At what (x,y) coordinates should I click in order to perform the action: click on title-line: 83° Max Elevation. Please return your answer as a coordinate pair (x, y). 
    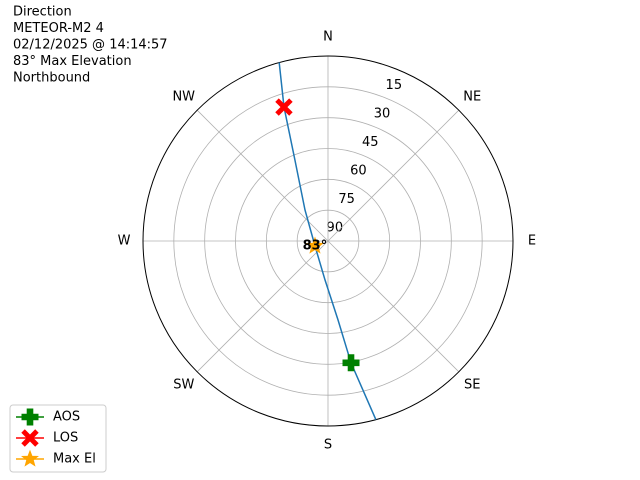
    Looking at the image, I should click on (72, 61).